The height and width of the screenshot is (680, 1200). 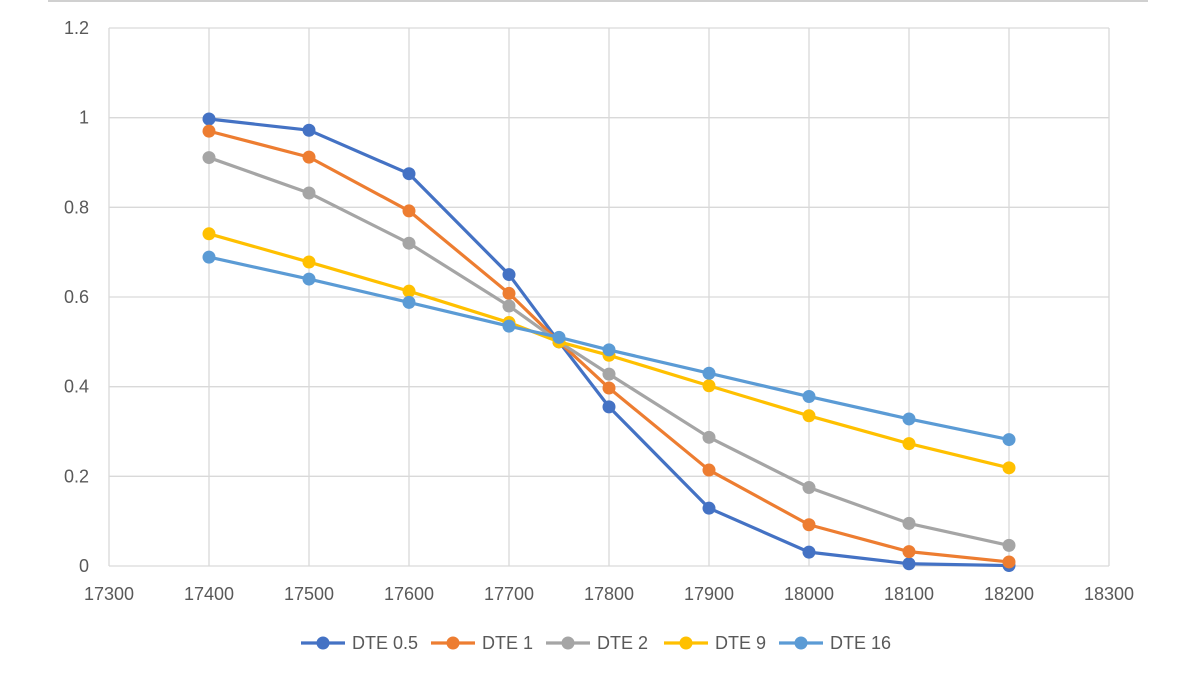 I want to click on legend-label: DTE 0.5, so click(x=385, y=643).